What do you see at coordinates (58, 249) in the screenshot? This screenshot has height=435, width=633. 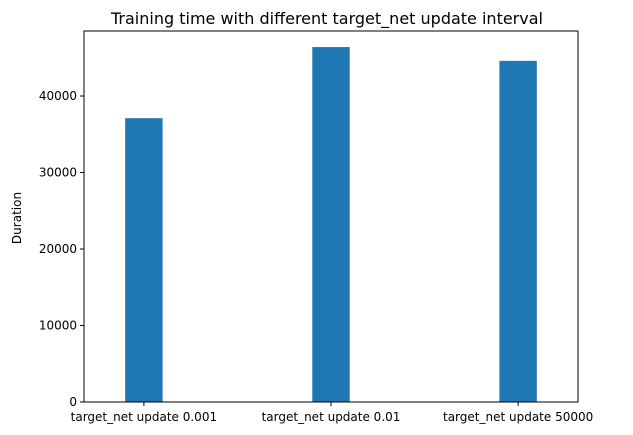 I see `y-tick-label-2: 20000` at bounding box center [58, 249].